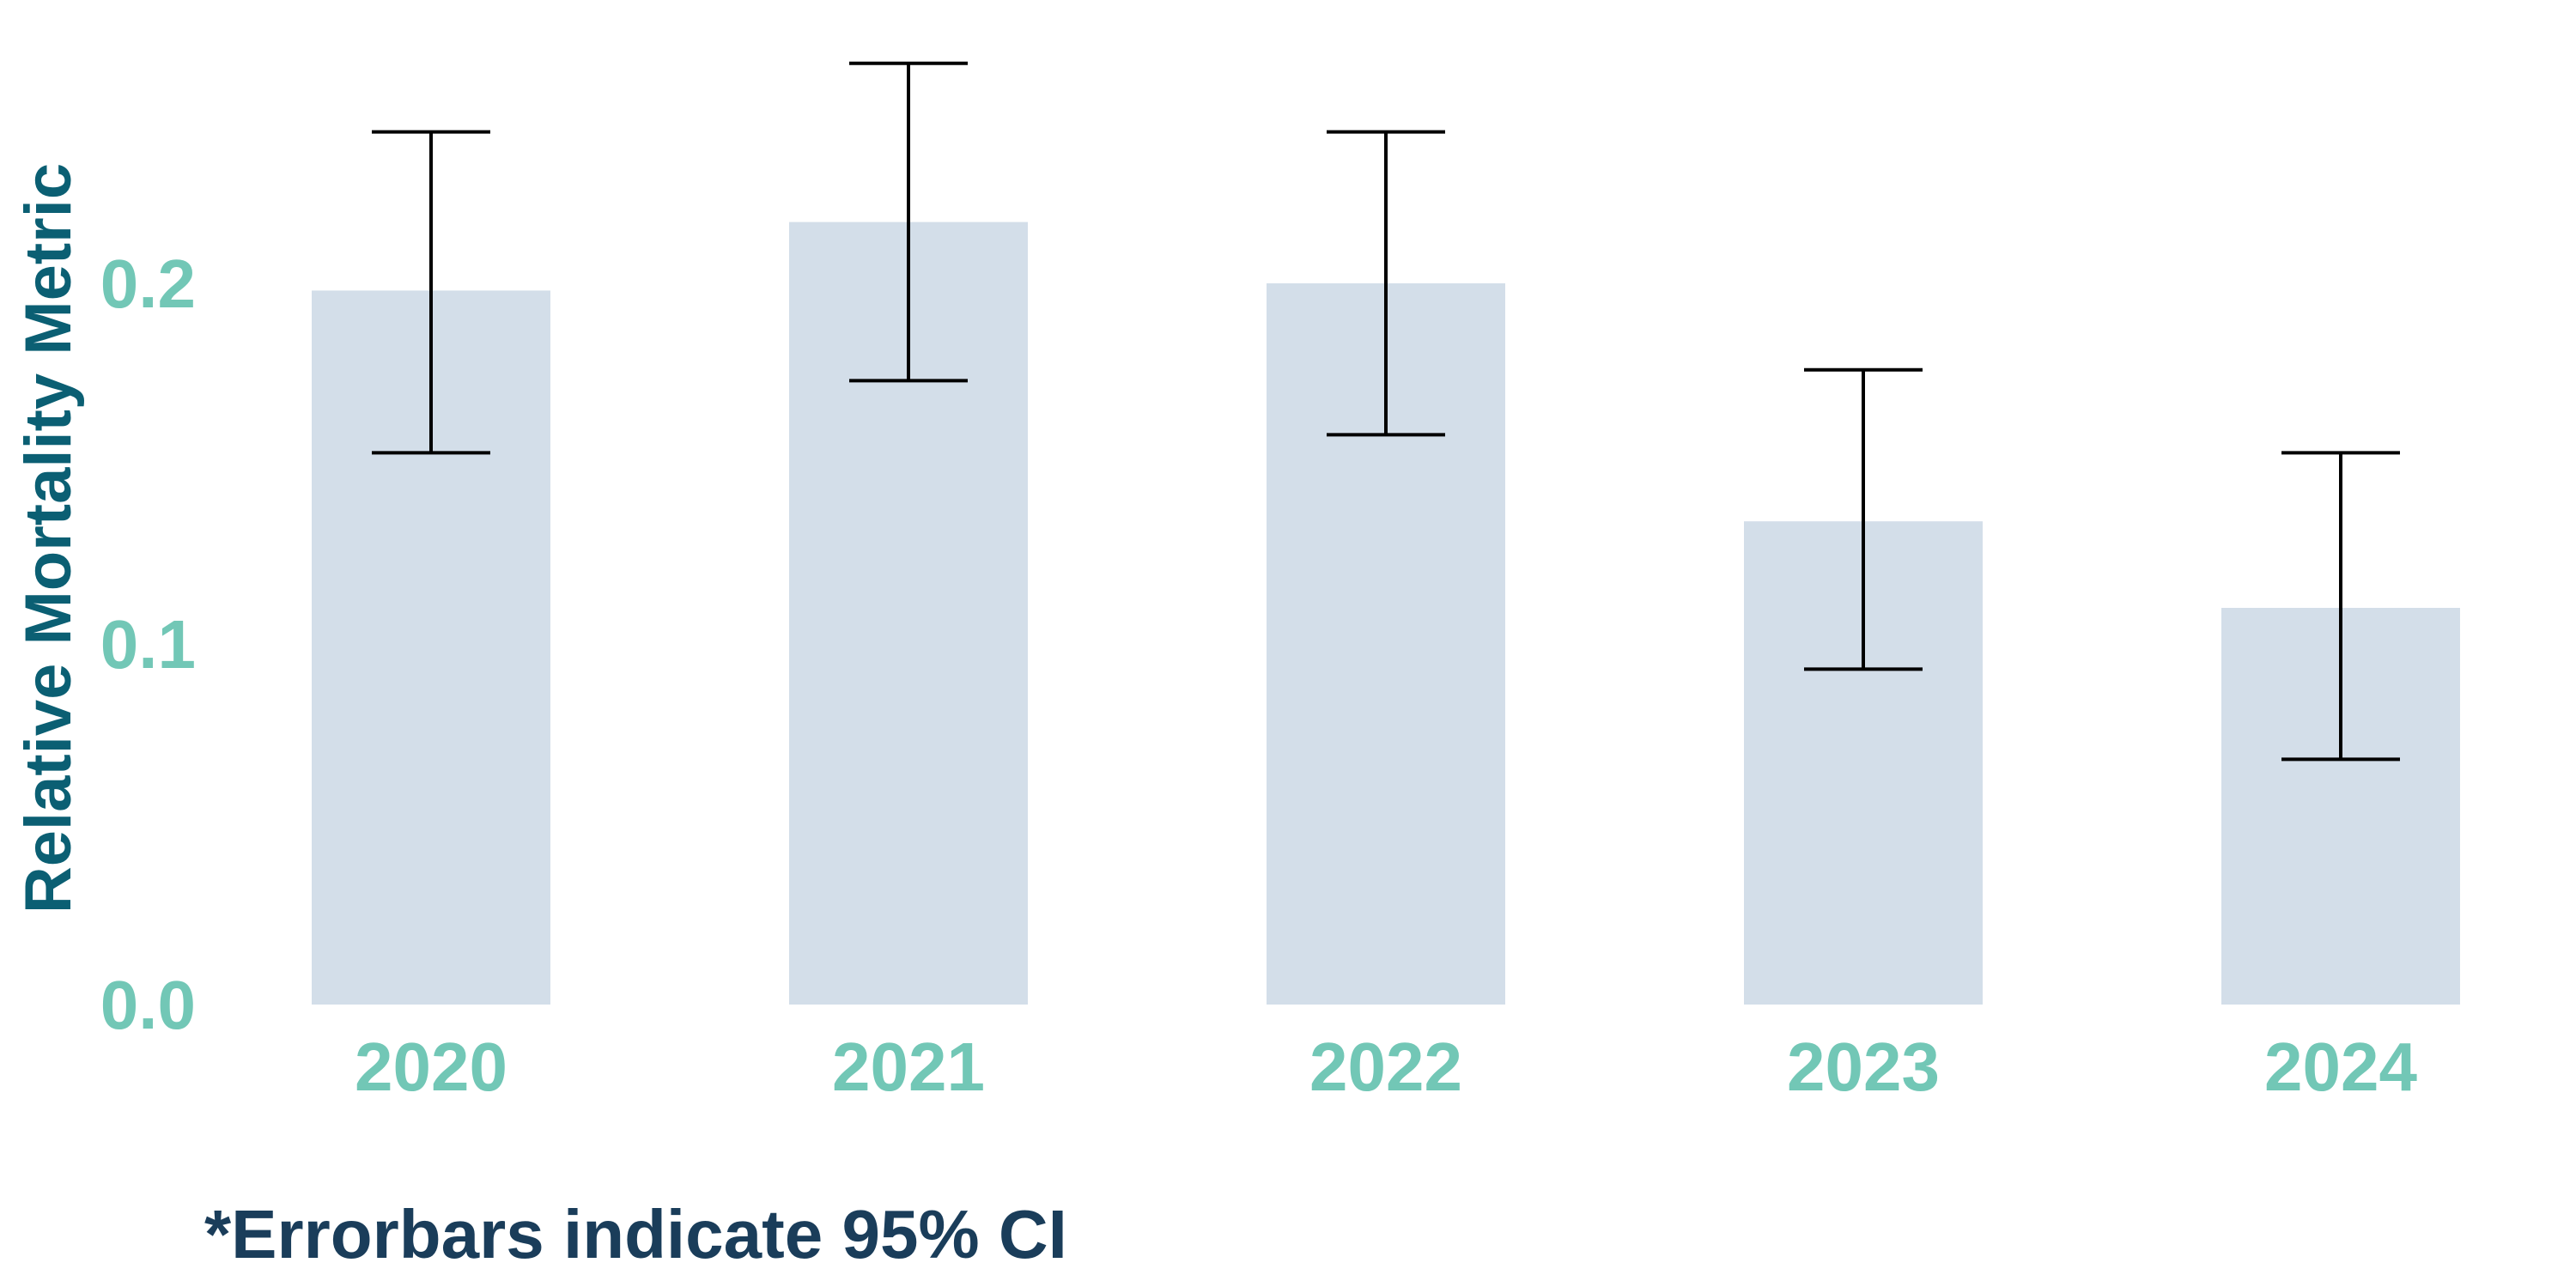 Image resolution: width=2576 pixels, height=1287 pixels. What do you see at coordinates (2340, 606) in the screenshot?
I see `errorbar-2024` at bounding box center [2340, 606].